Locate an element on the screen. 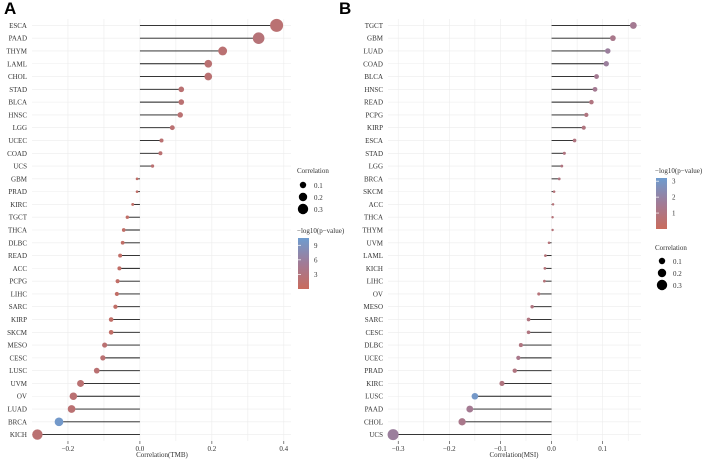 The image size is (708, 459). panel-b-size-key-2-label: 0.2 is located at coordinates (677, 274).